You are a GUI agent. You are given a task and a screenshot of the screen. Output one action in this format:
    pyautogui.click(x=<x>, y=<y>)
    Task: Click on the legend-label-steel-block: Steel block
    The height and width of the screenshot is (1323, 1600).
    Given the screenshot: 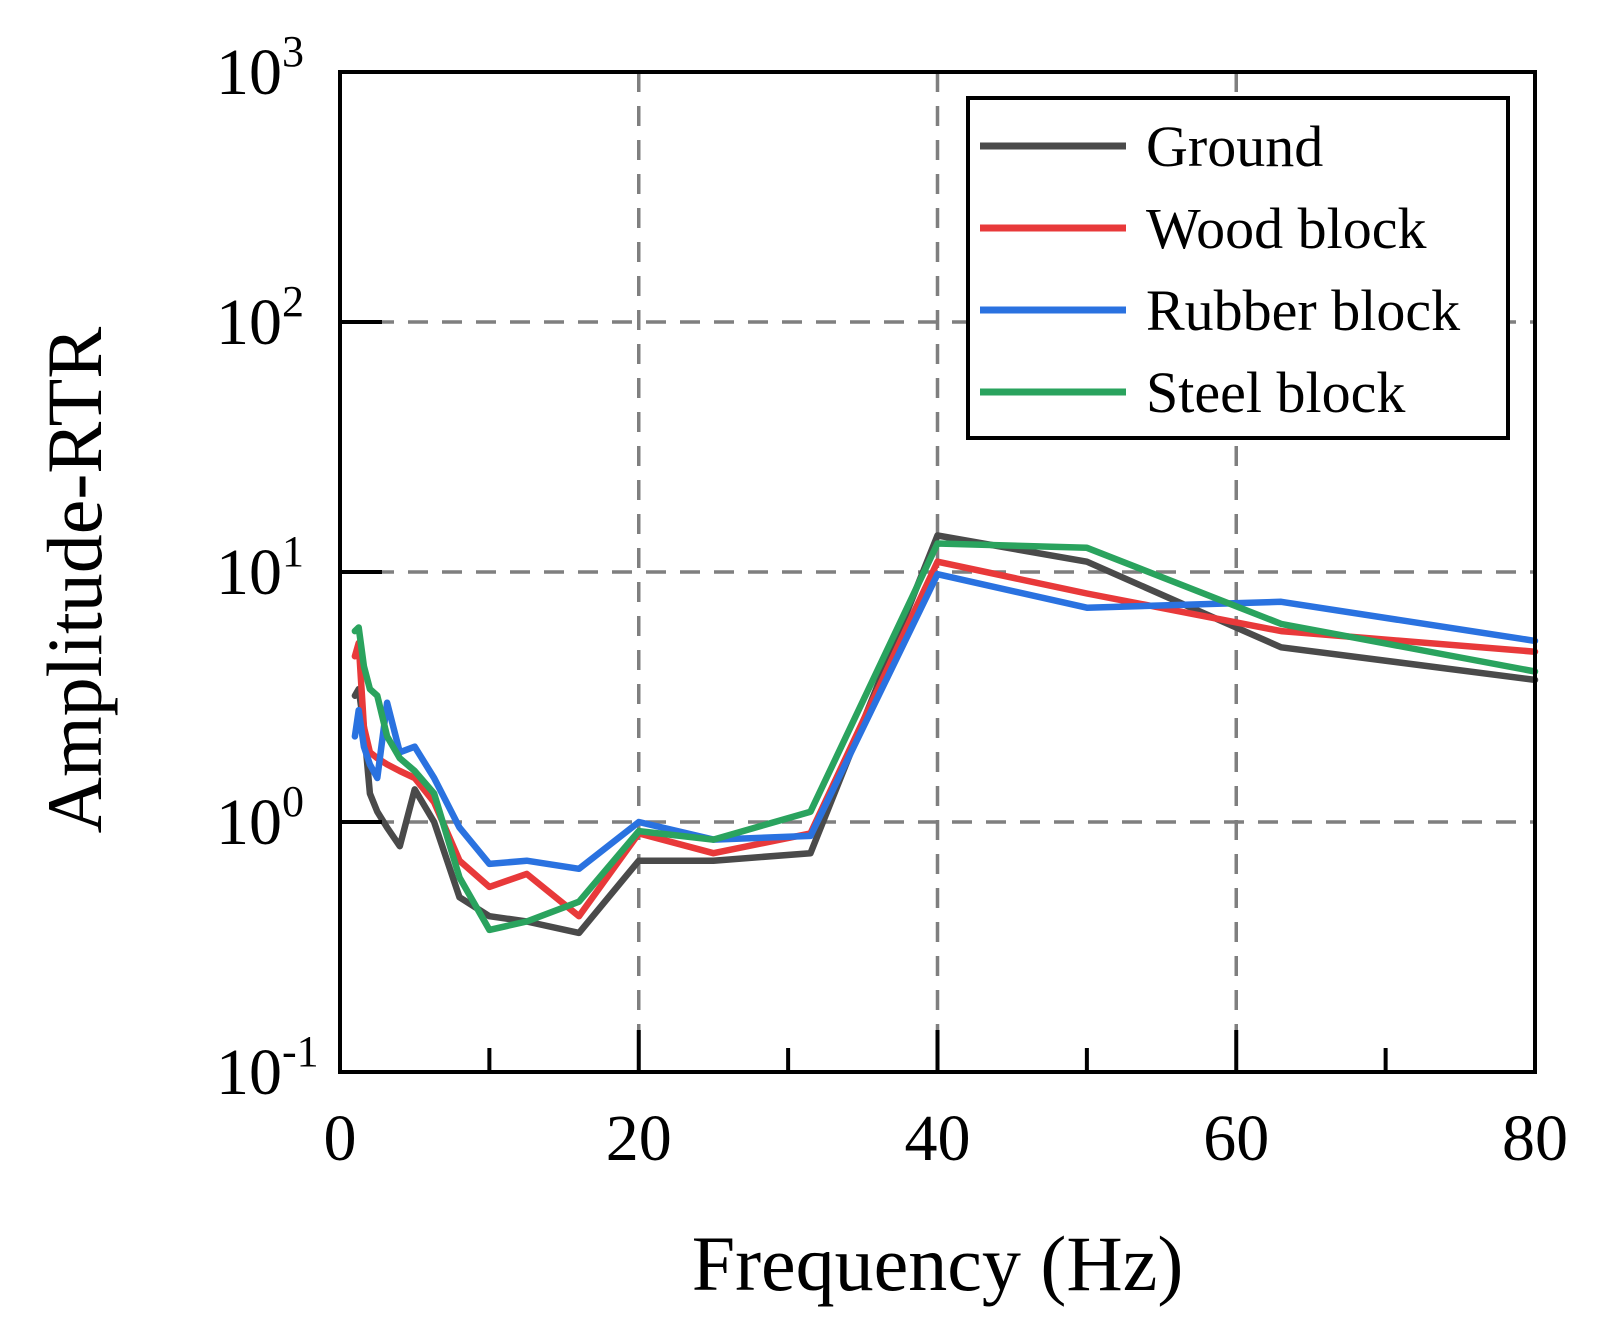 What is the action you would take?
    pyautogui.click(x=1275, y=392)
    